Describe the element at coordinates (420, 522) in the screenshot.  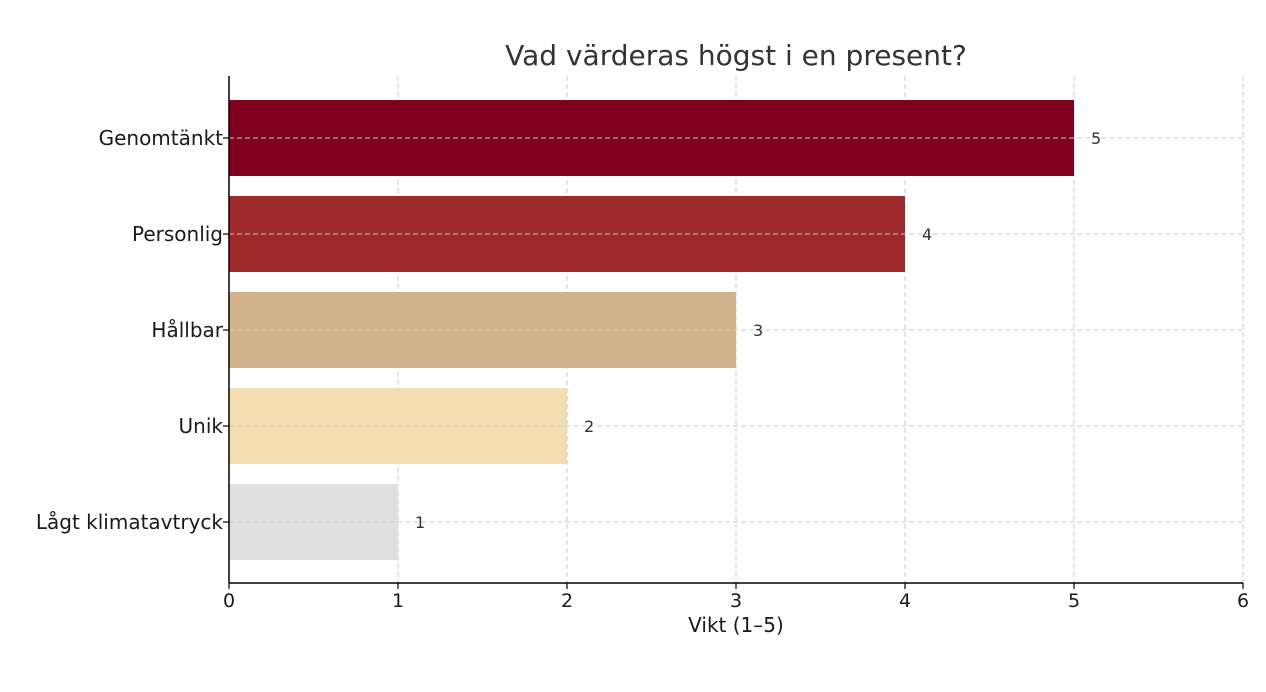
I see `data-label: 1` at that location.